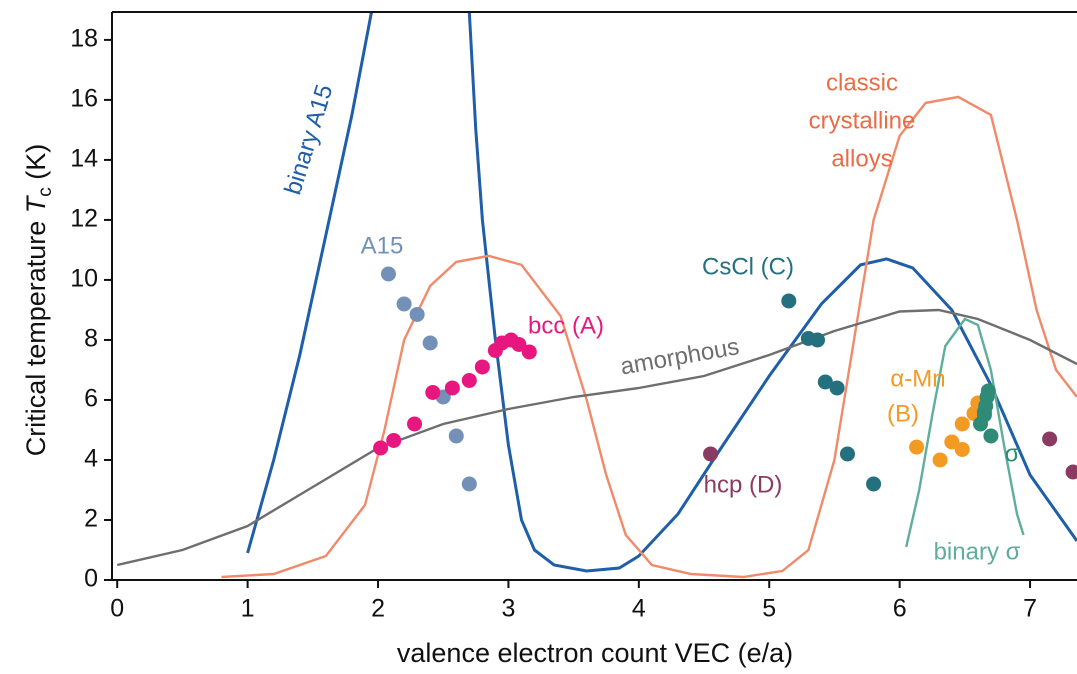 The image size is (1077, 674). What do you see at coordinates (862, 120) in the screenshot?
I see `annotation: crystalline` at bounding box center [862, 120].